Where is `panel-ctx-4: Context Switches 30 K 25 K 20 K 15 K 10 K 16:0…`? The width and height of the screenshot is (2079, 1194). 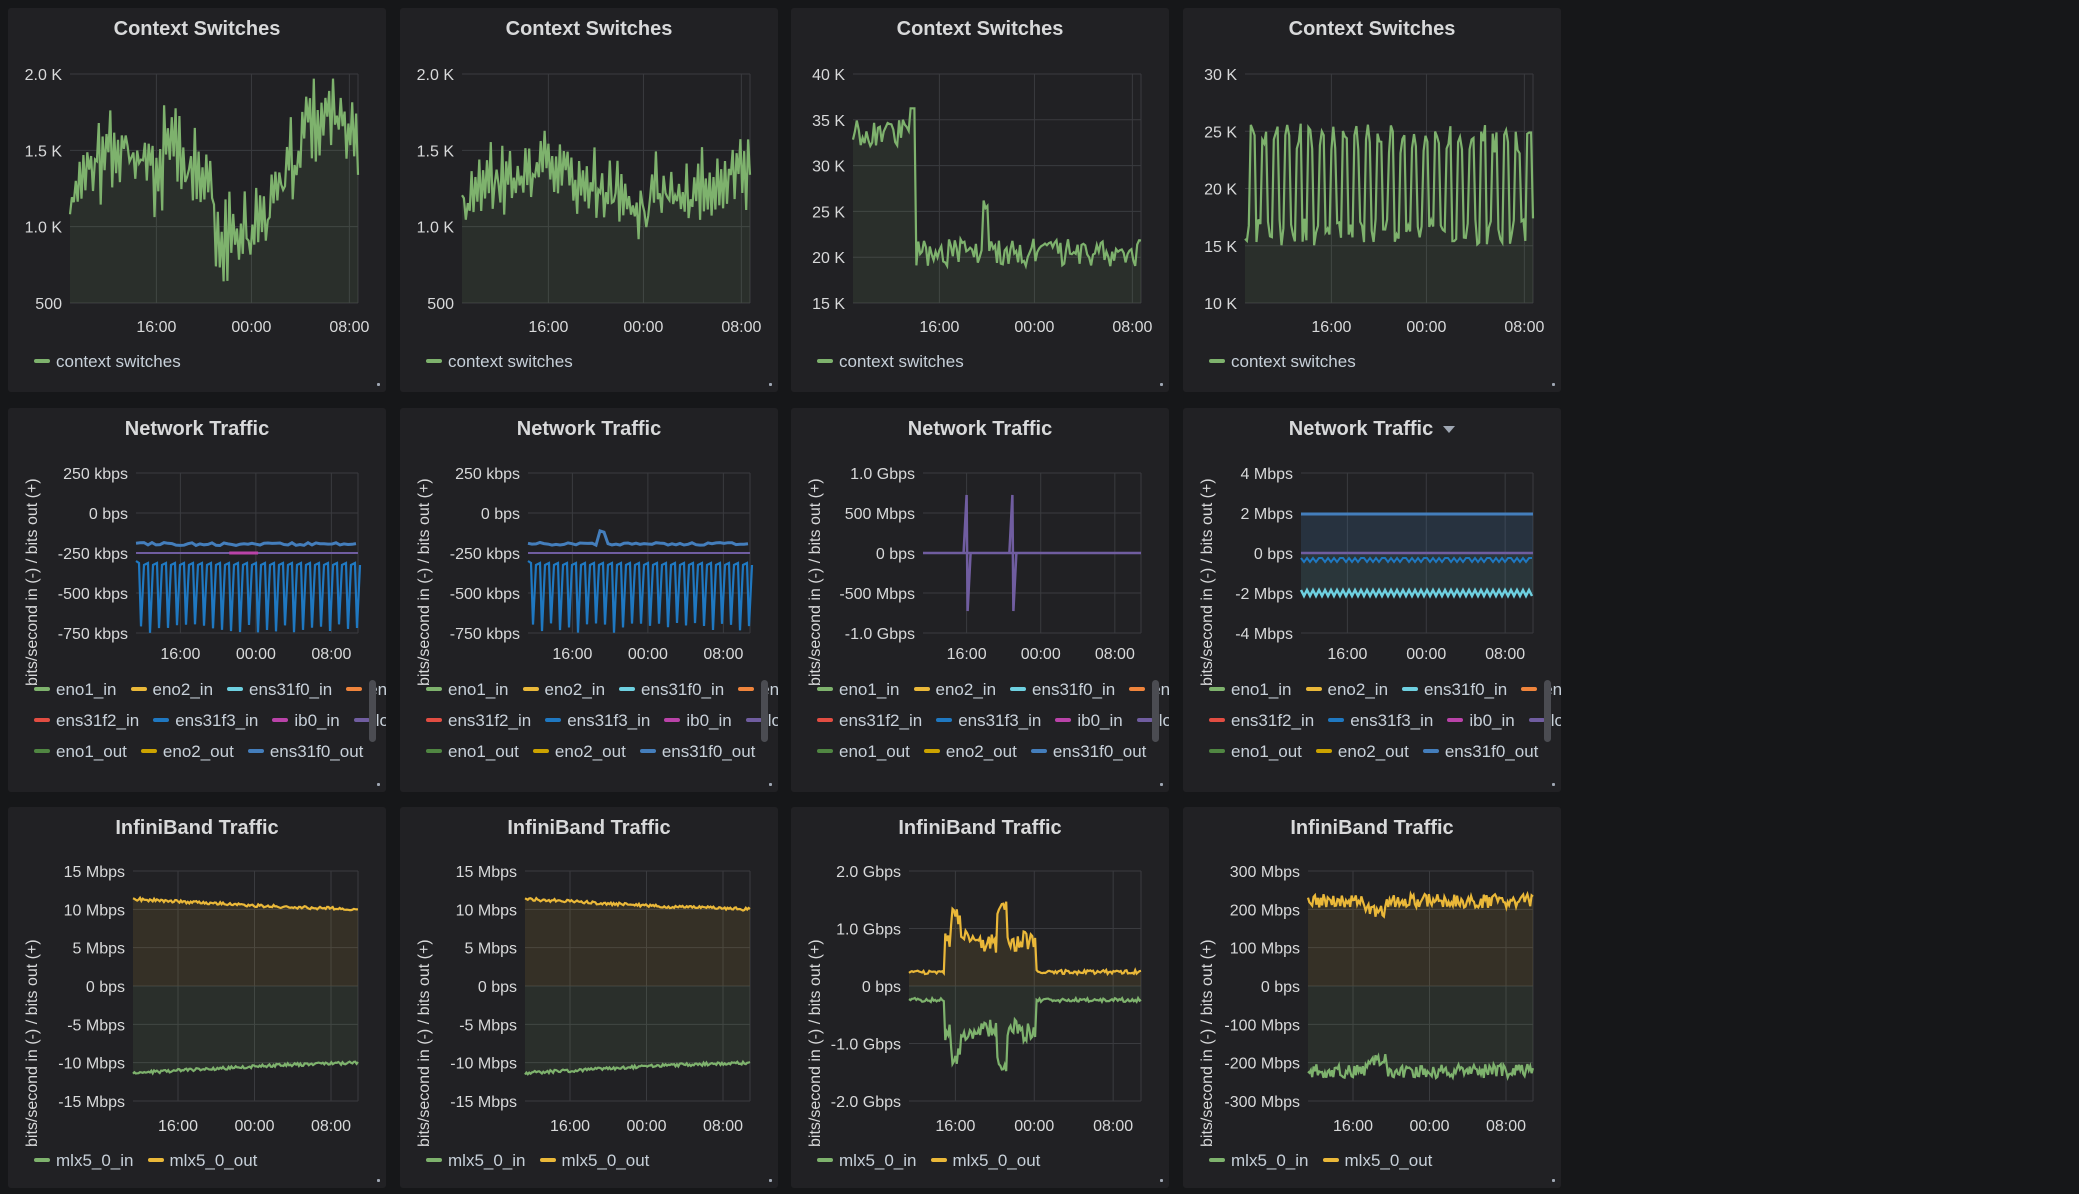
panel-ctx-4: Context Switches 30 K 25 K 20 K 15 K 10 K 16:0… is located at coordinates (1372, 200).